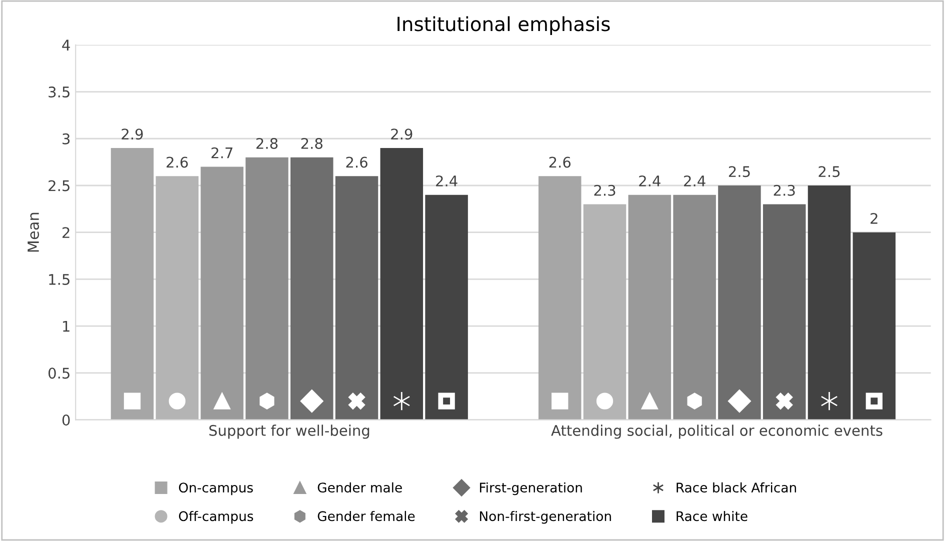  I want to click on x-tick-label: Attending social, political or economic events, so click(716, 431).